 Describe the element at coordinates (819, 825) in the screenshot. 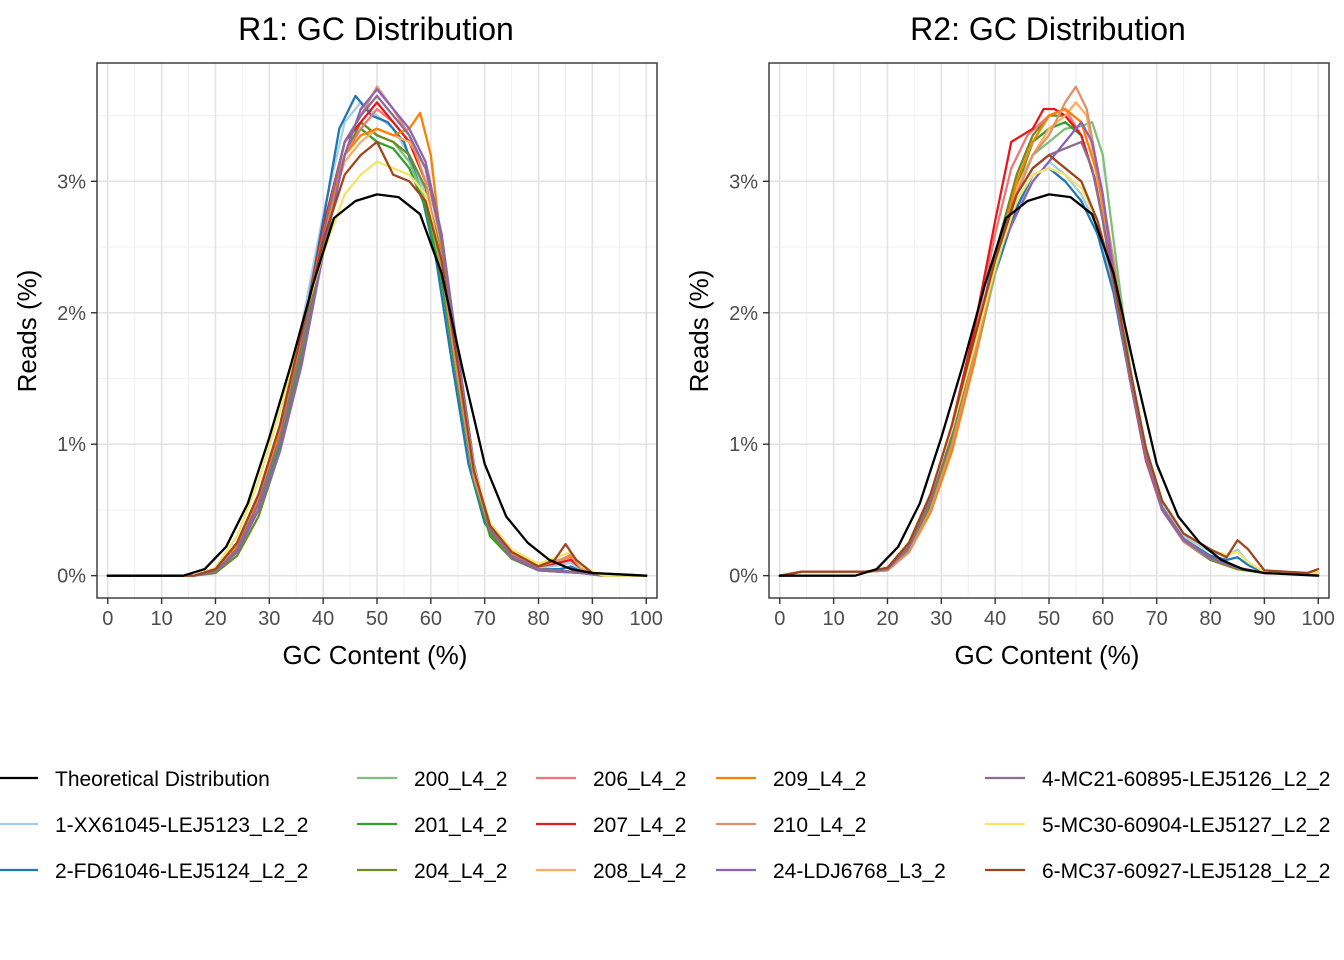

I see `legend-label-210-l4-2: 210_L4_2` at that location.